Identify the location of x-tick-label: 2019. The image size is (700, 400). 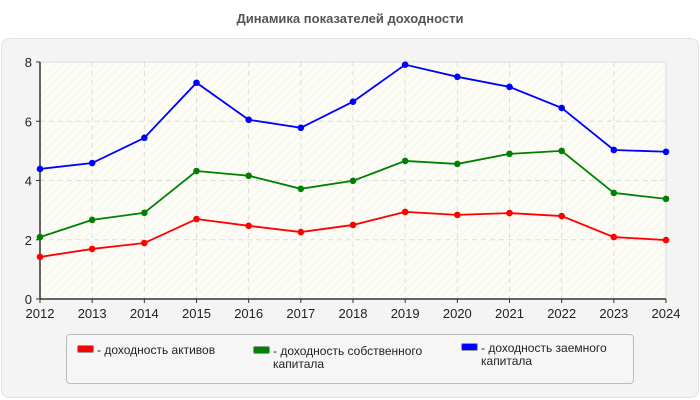
(405, 313).